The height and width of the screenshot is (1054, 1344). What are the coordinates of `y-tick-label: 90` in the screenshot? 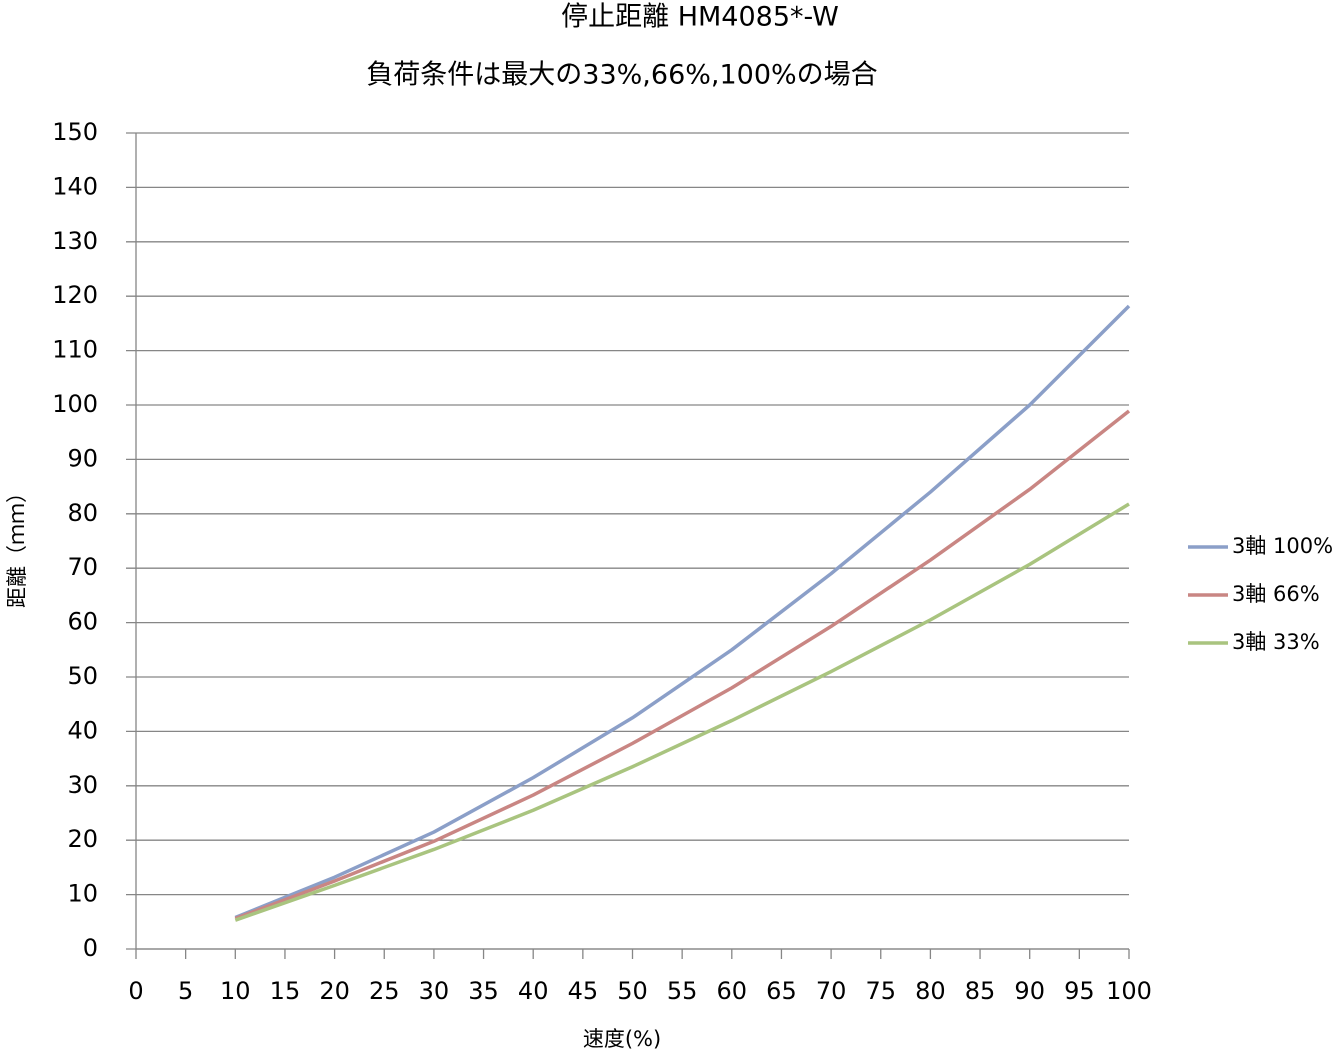 It's located at (82, 458).